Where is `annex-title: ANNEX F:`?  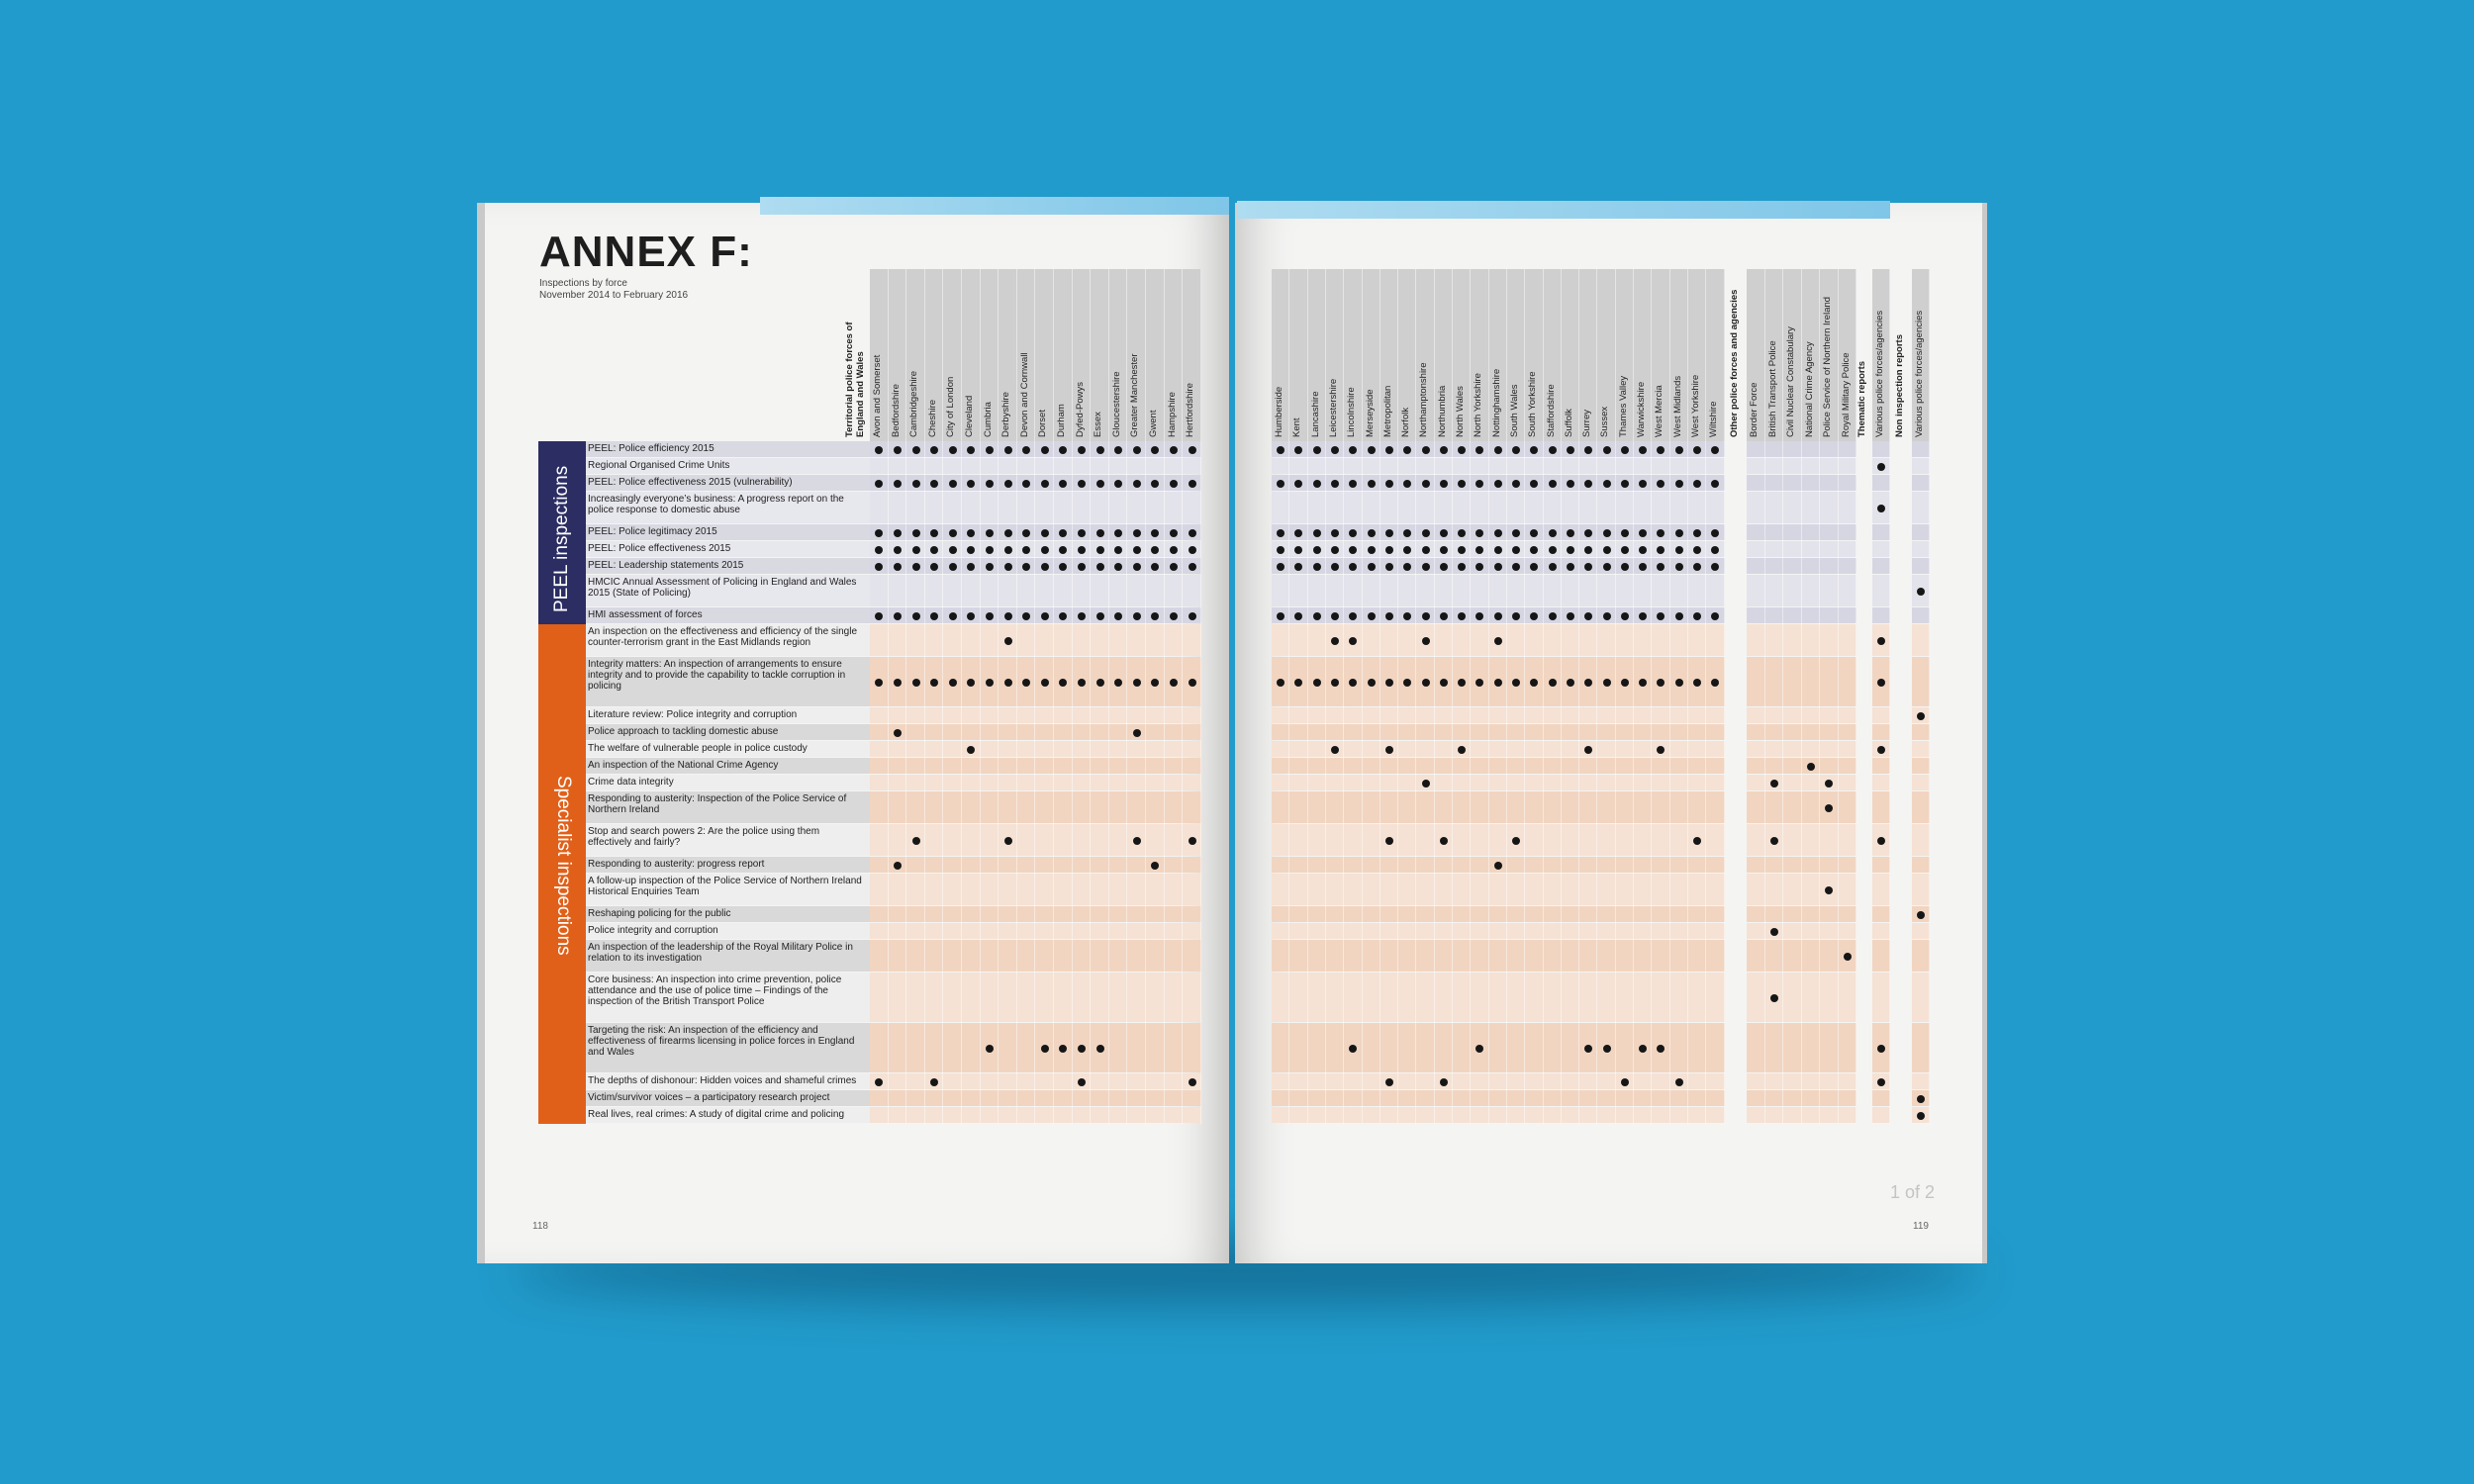
annex-title: ANNEX F: is located at coordinates (646, 252).